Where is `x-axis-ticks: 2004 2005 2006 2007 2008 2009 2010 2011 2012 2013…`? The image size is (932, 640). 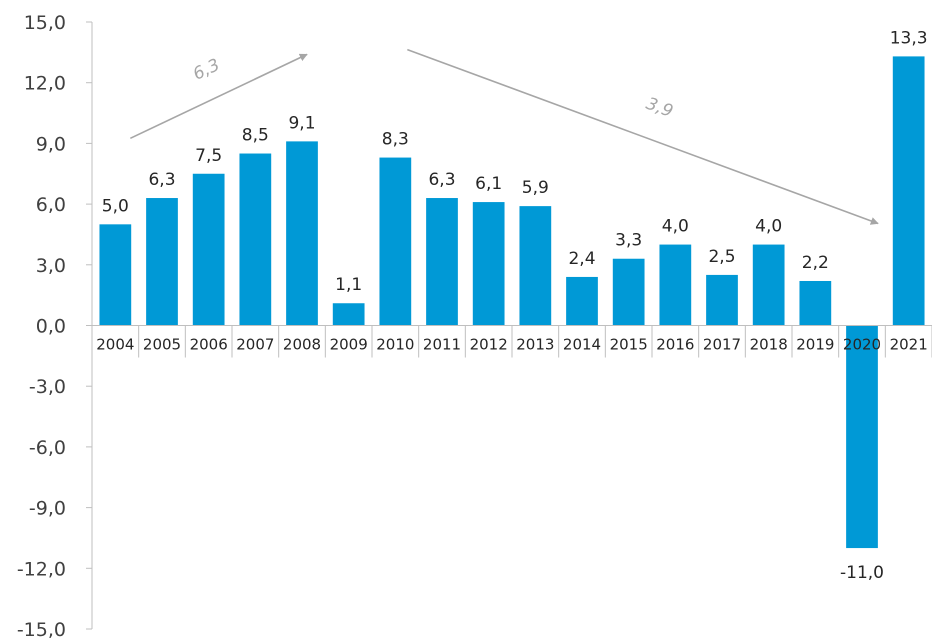 x-axis-ticks: 2004 2005 2006 2007 2008 2009 2010 2011 2012 2013… is located at coordinates (512, 345).